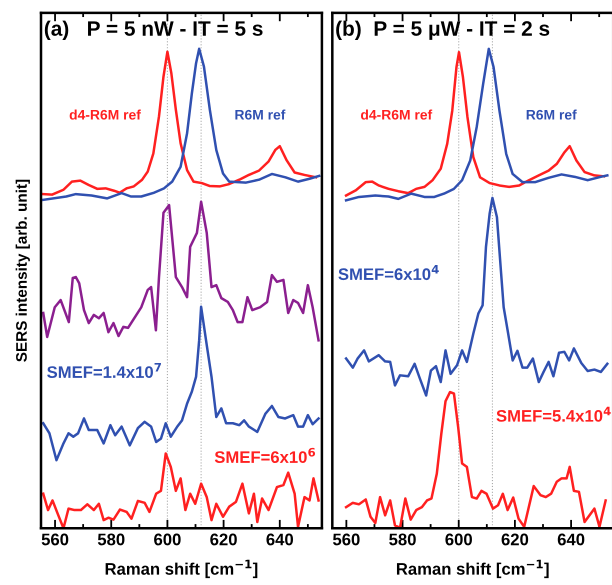  I want to click on text: SMEF=6x10$^{4}$, so click(388, 272).